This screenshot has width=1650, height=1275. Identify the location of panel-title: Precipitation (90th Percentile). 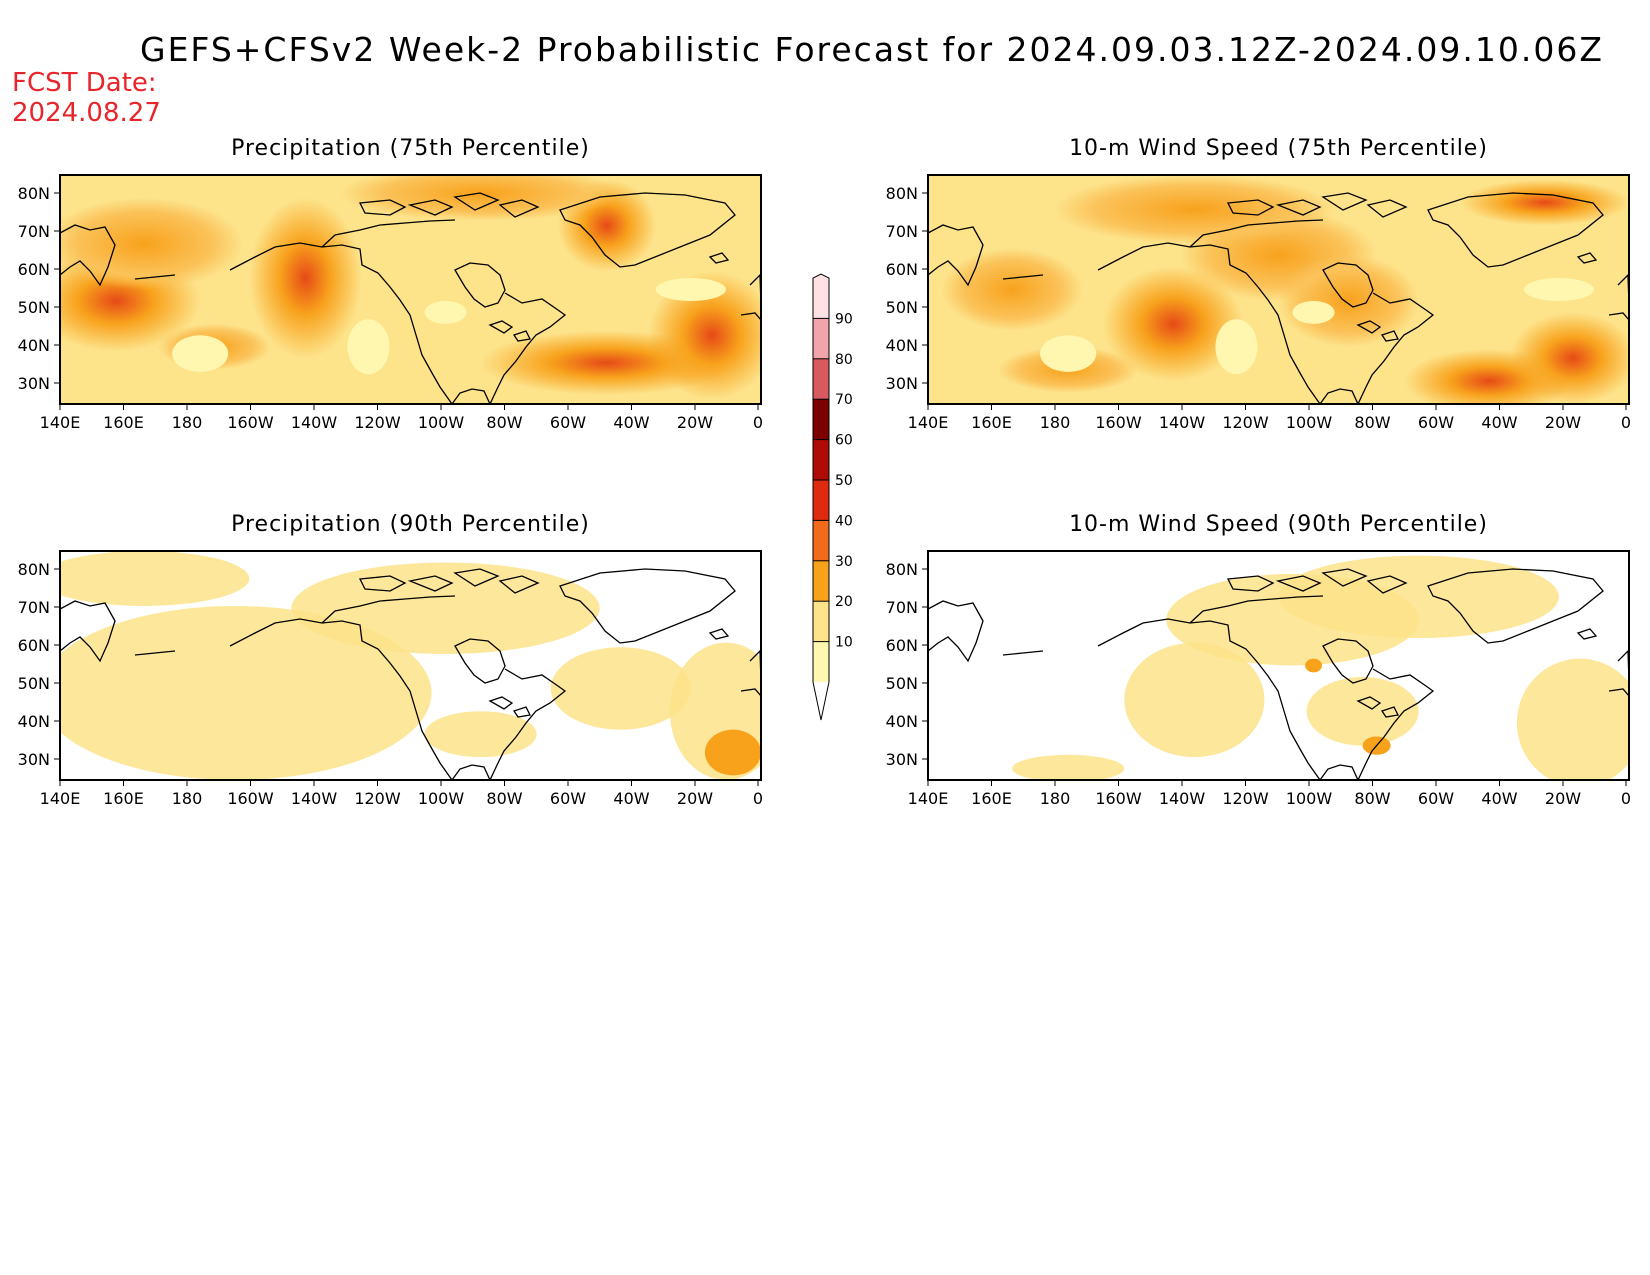
(410, 524).